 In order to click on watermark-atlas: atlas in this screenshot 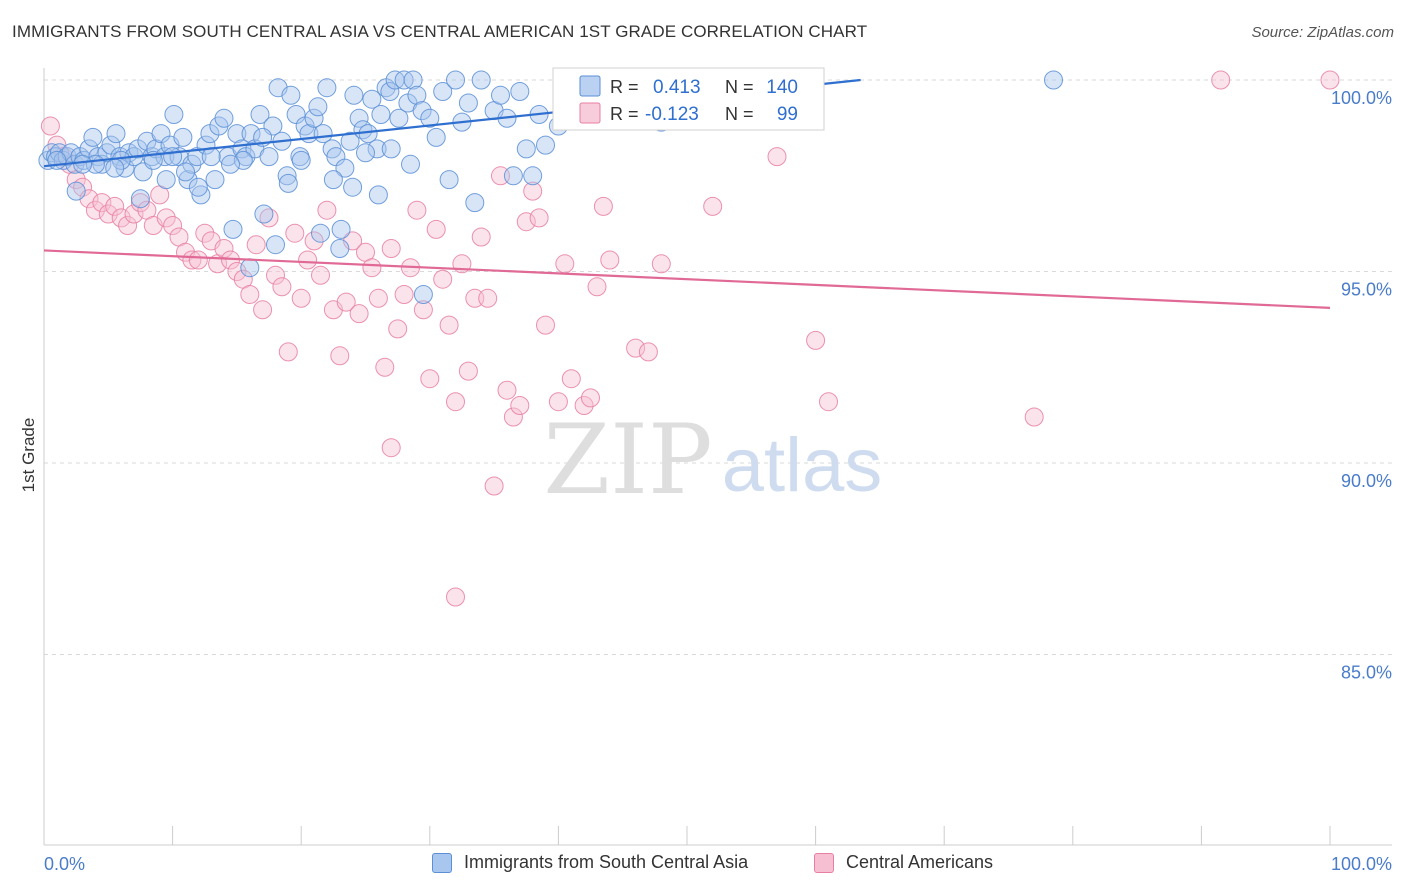, I will do `click(802, 465)`.